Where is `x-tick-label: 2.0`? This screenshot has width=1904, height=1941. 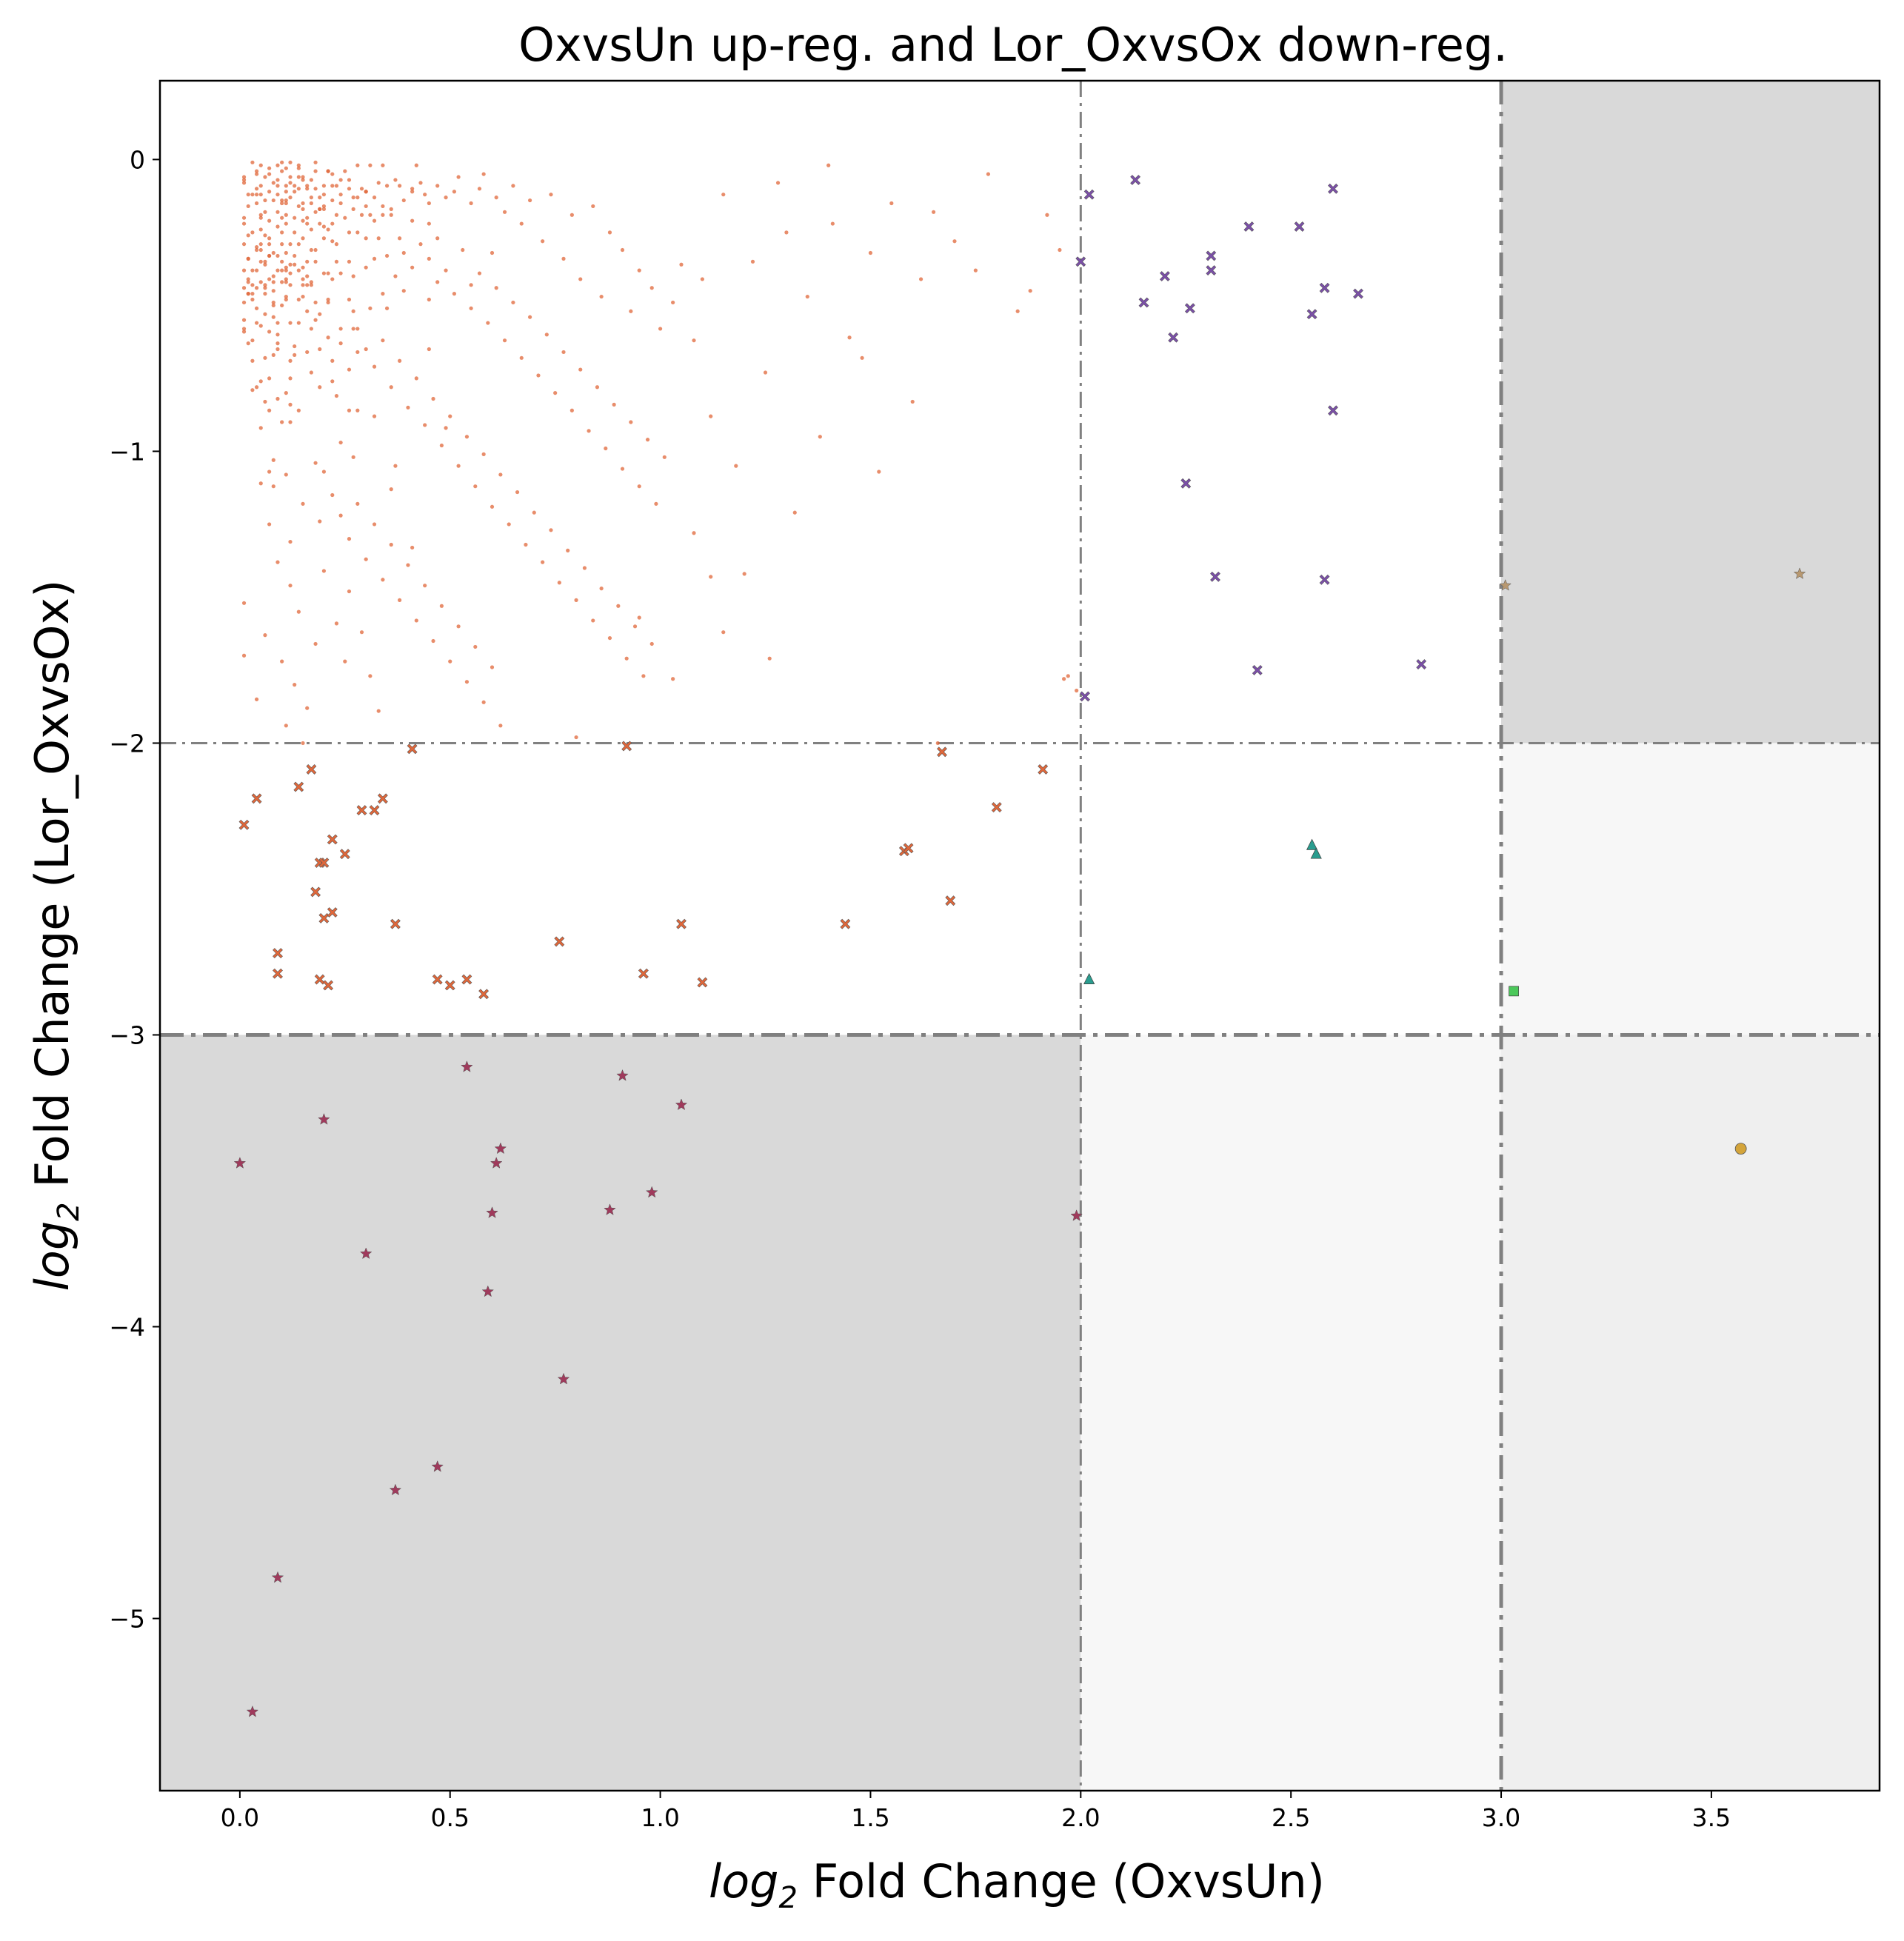
x-tick-label: 2.0 is located at coordinates (1081, 1817).